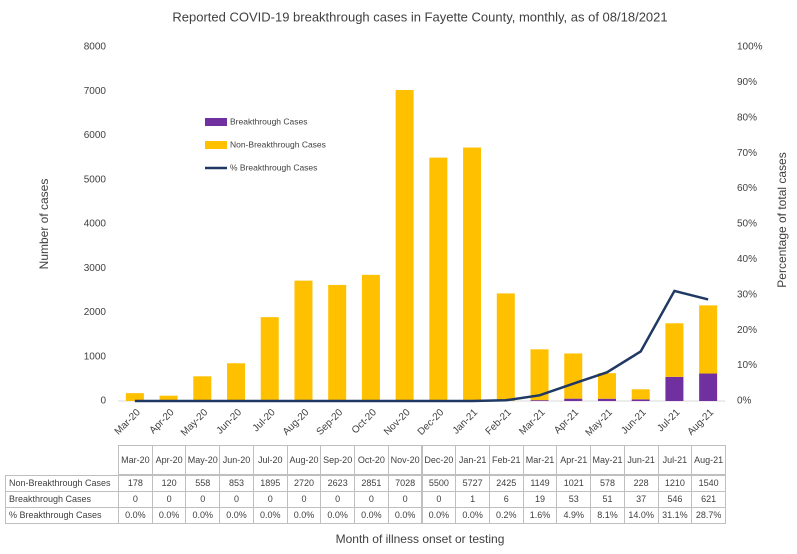  What do you see at coordinates (668, 420) in the screenshot?
I see `x-tick-label: Jul-21` at bounding box center [668, 420].